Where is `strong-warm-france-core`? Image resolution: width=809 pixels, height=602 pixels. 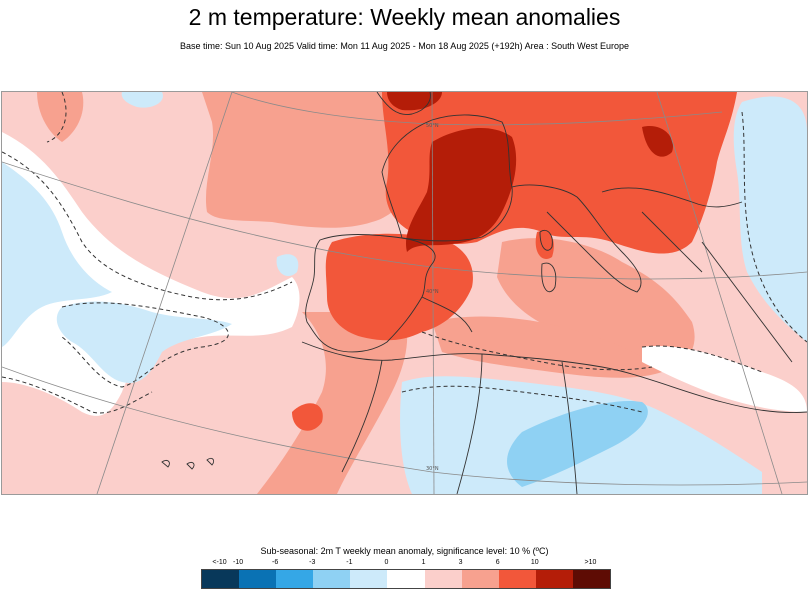 strong-warm-france-core is located at coordinates (461, 189).